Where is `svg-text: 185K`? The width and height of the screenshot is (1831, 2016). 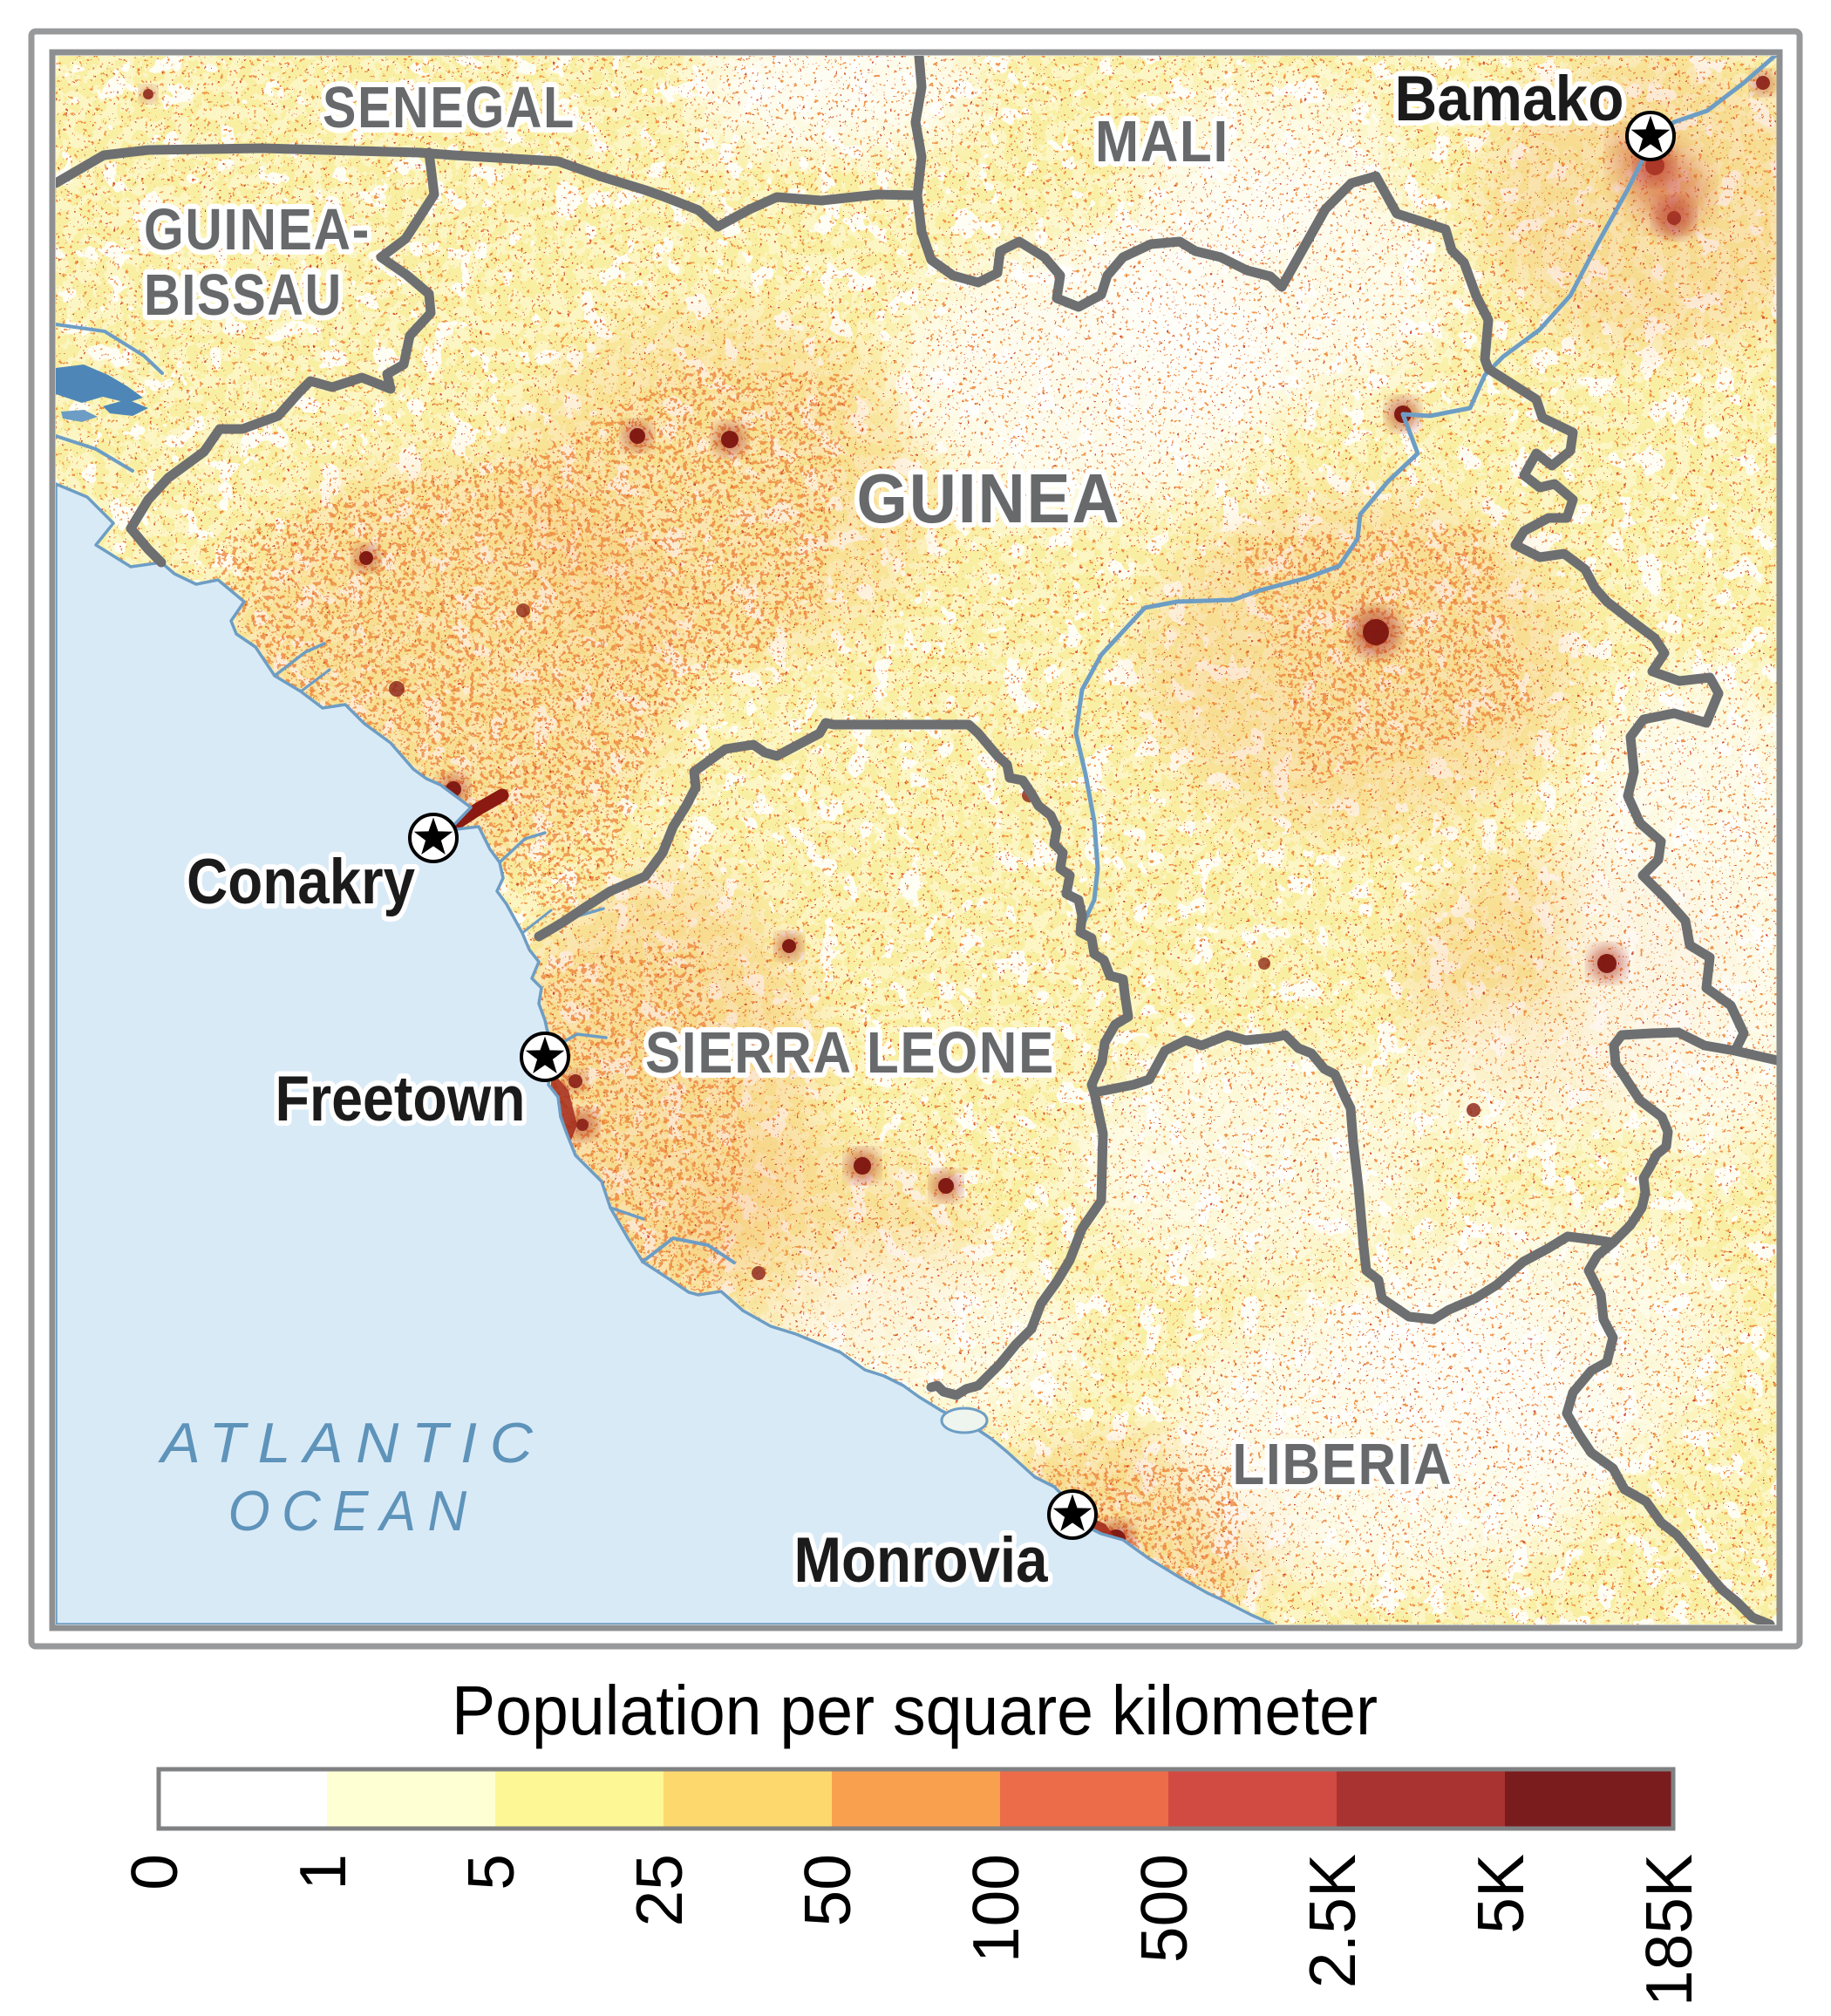
svg-text: 185K is located at coordinates (1668, 1930).